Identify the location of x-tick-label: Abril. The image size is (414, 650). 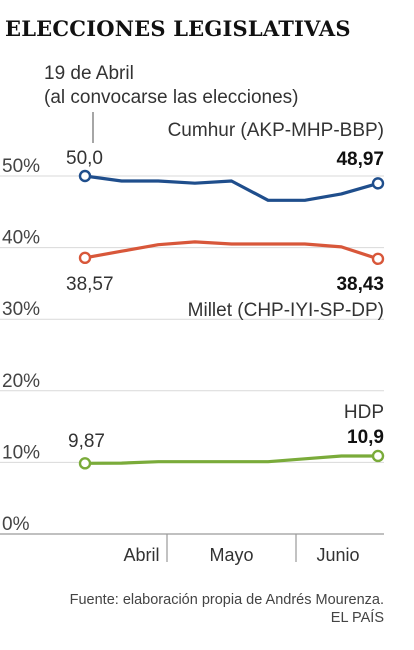
(141, 555).